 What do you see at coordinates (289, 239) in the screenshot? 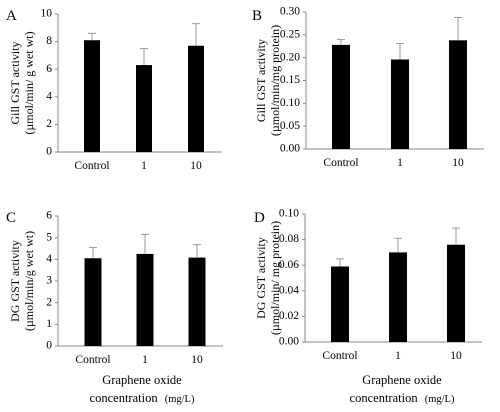
I see `y-tick-label: 0.08` at bounding box center [289, 239].